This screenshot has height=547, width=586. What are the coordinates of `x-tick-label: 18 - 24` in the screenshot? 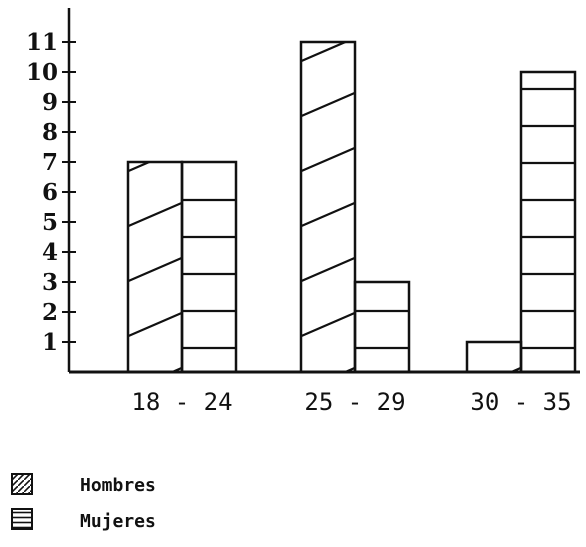 It's located at (181, 402).